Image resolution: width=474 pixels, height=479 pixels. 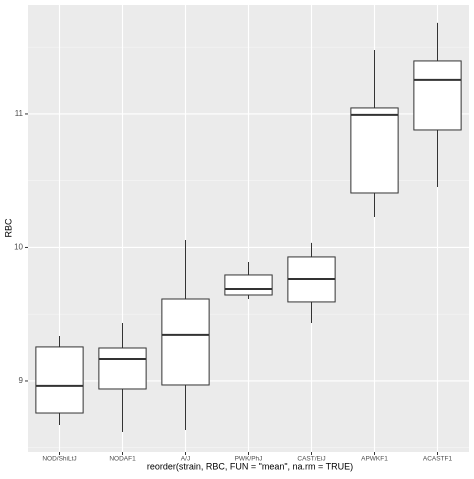 I want to click on x-tick-label: PWK/PhJ, so click(x=249, y=459).